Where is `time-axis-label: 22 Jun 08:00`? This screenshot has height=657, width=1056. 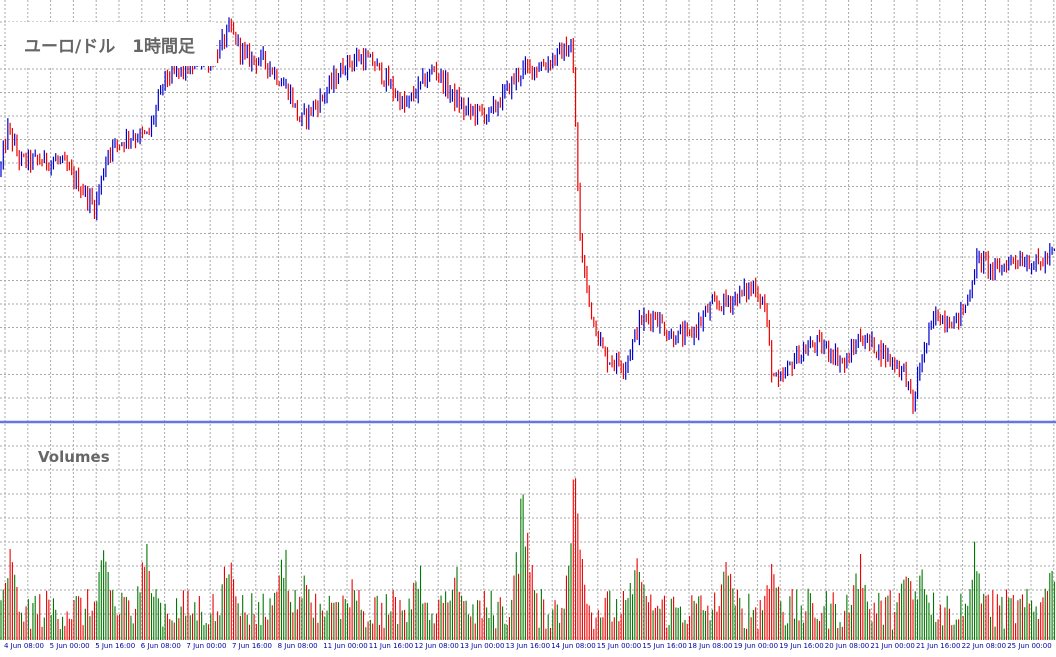 time-axis-label: 22 Jun 08:00 is located at coordinates (984, 646).